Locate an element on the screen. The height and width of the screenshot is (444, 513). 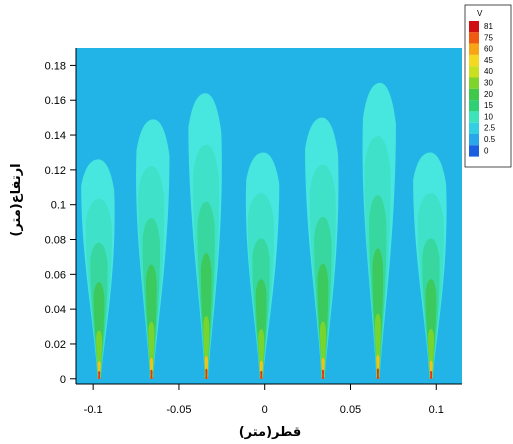
x-tick-label: 0.1 is located at coordinates (436, 410).